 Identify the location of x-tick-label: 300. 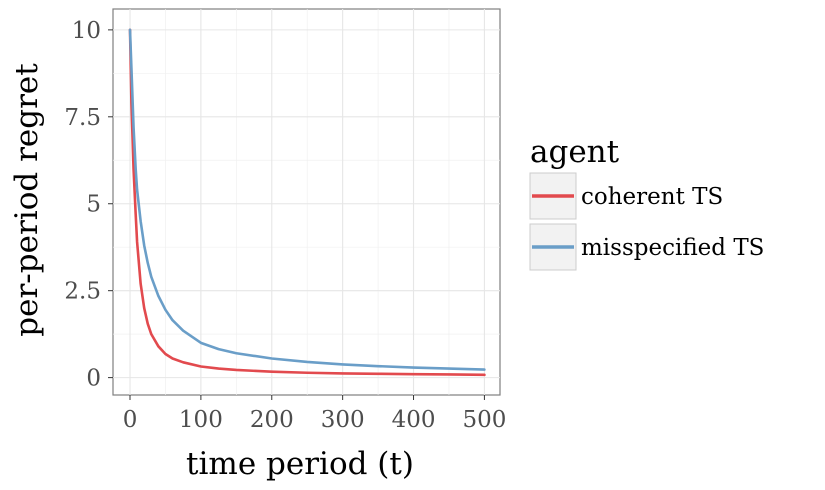
(343, 420).